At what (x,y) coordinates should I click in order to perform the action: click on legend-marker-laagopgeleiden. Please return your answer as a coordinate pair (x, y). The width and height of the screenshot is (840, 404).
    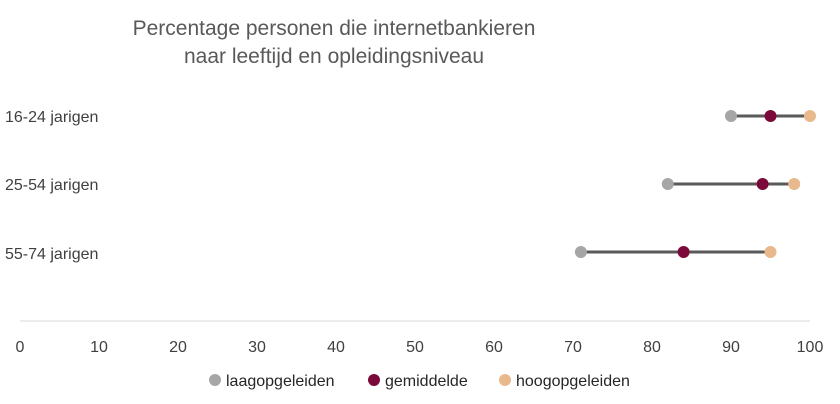
    Looking at the image, I should click on (215, 380).